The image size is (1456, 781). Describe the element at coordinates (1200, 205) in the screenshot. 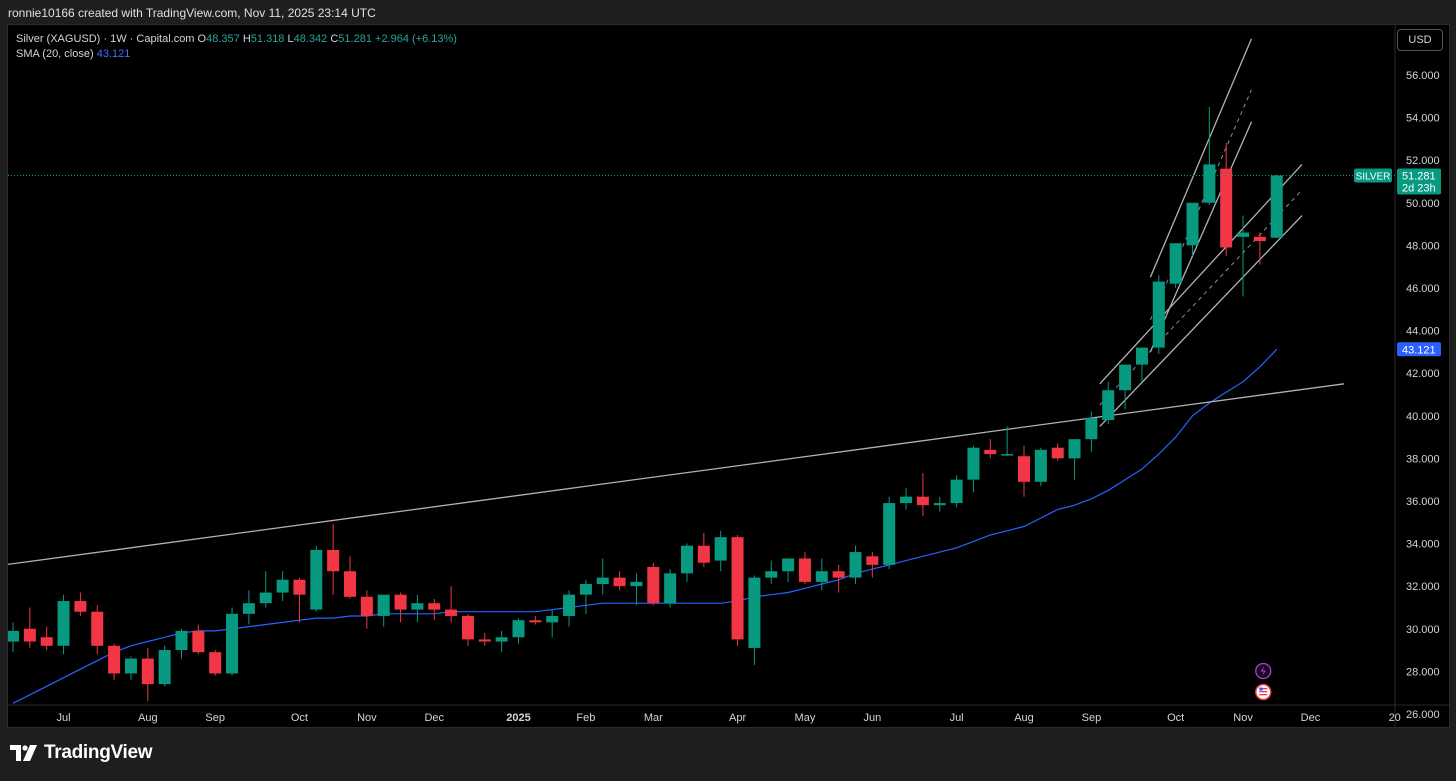

I see `trendline-upper-steep-channel-mid` at that location.